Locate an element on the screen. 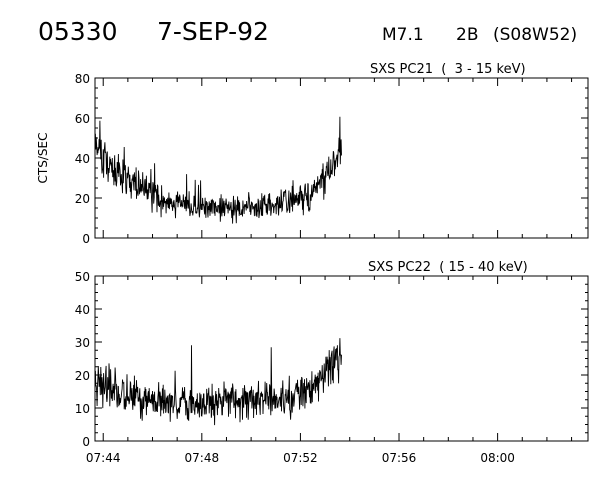 The width and height of the screenshot is (600, 480). optical-class: 2B is located at coordinates (467, 35).